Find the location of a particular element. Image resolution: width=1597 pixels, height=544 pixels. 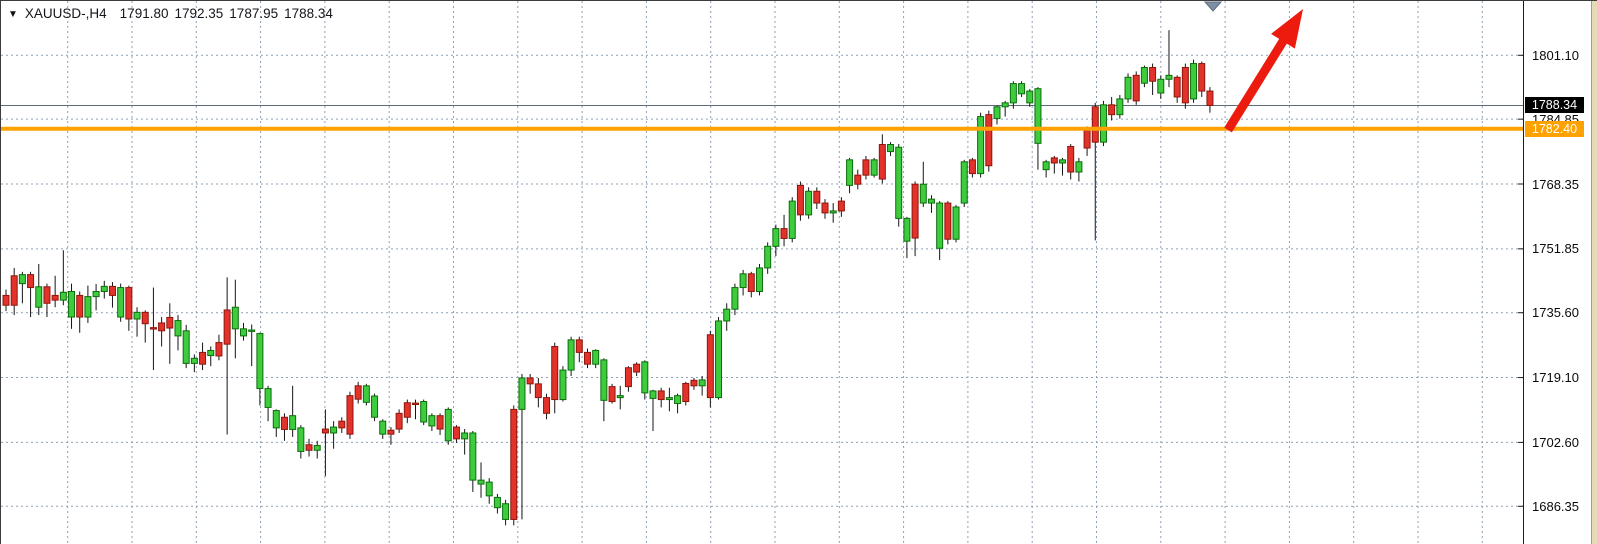

trend-arrow-shaft is located at coordinates (1256, 84).